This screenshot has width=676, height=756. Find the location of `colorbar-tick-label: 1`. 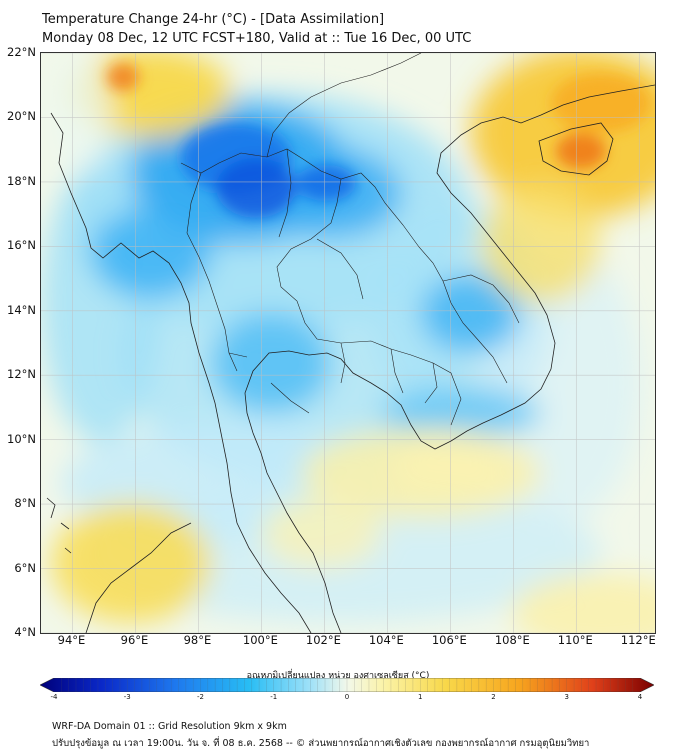

colorbar-tick-label: 1 is located at coordinates (420, 697).